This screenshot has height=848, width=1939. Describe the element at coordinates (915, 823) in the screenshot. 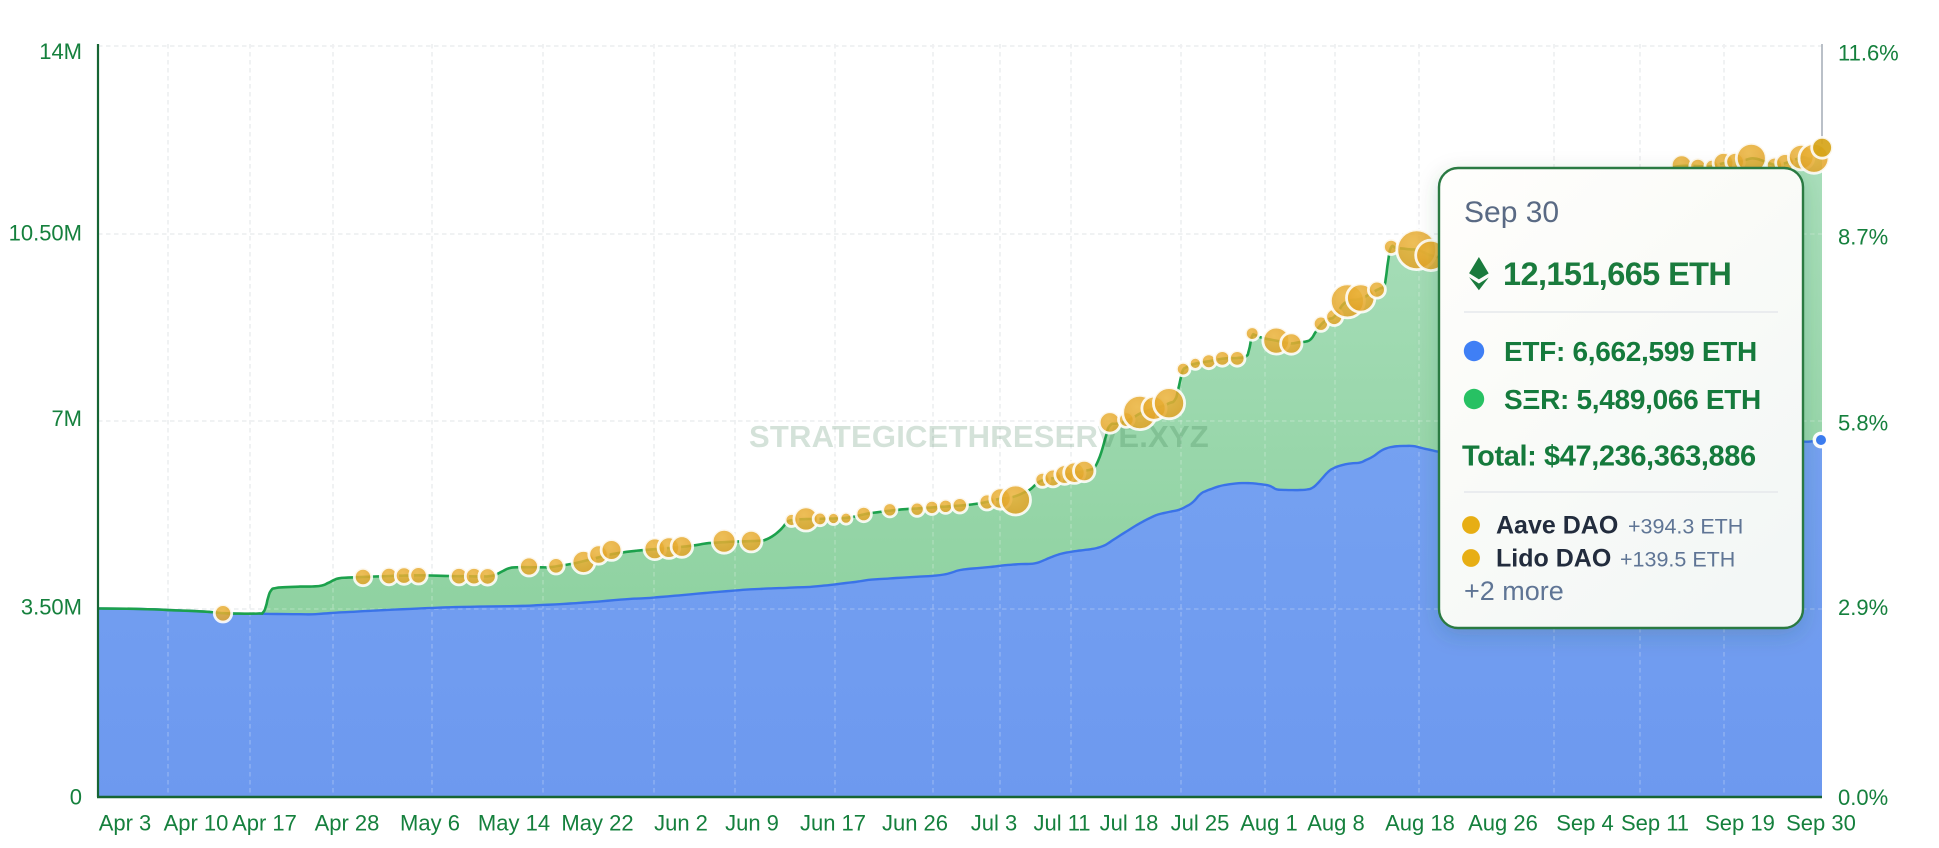

I see `svg-text: Jun 26` at that location.